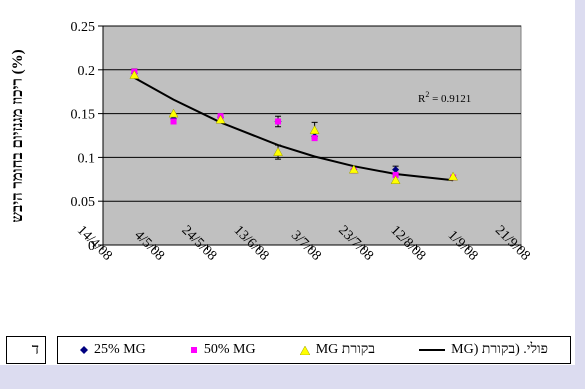  What do you see at coordinates (91, 246) in the screenshot?
I see `y-tick-label-0: 0` at bounding box center [91, 246].